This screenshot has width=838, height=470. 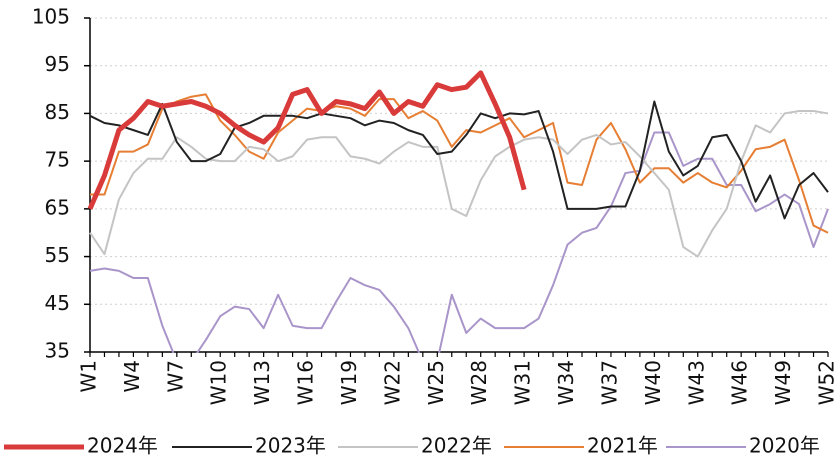 What do you see at coordinates (57, 303) in the screenshot?
I see `y-tick-label: 45` at bounding box center [57, 303].